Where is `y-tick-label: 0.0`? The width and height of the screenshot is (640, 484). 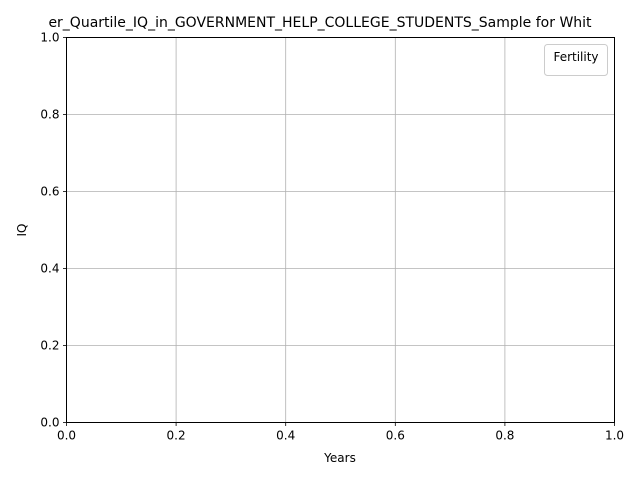 y-tick-label: 0.0 is located at coordinates (49, 423).